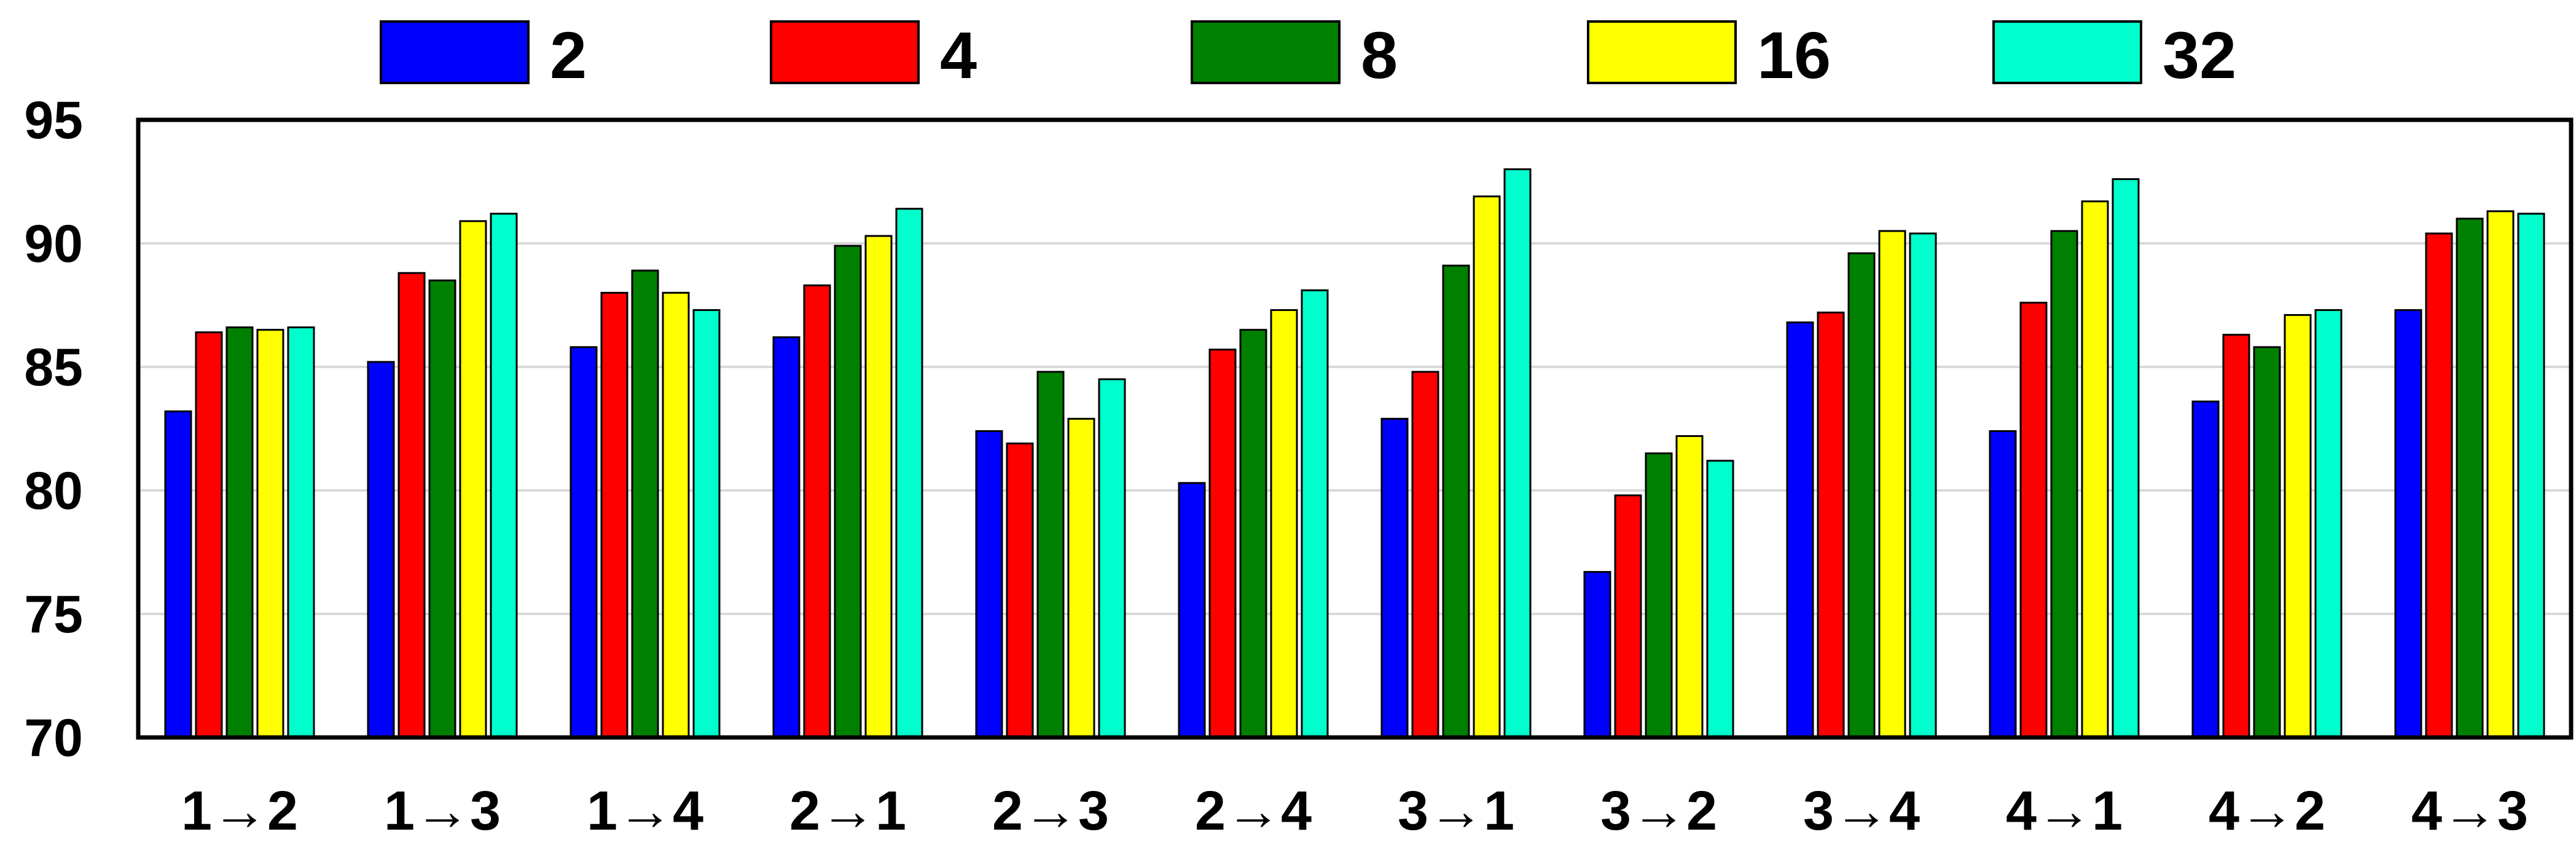 The height and width of the screenshot is (845, 2576). I want to click on y-axis-ticks: 70 75 80 85 90 95, so click(53, 429).